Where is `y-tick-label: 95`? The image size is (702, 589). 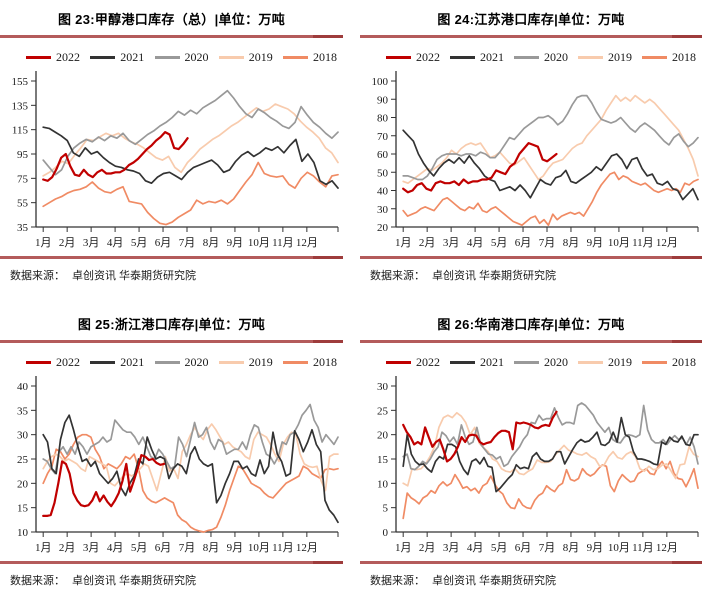
y-tick-label: 95 is located at coordinates (23, 155).